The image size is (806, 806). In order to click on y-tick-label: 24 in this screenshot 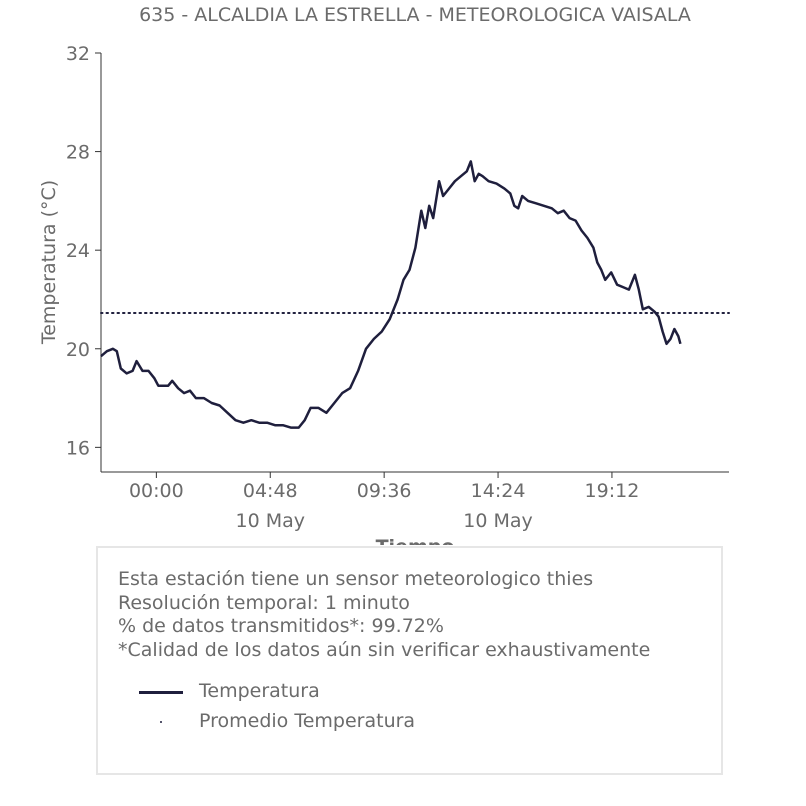, I will do `click(78, 251)`.